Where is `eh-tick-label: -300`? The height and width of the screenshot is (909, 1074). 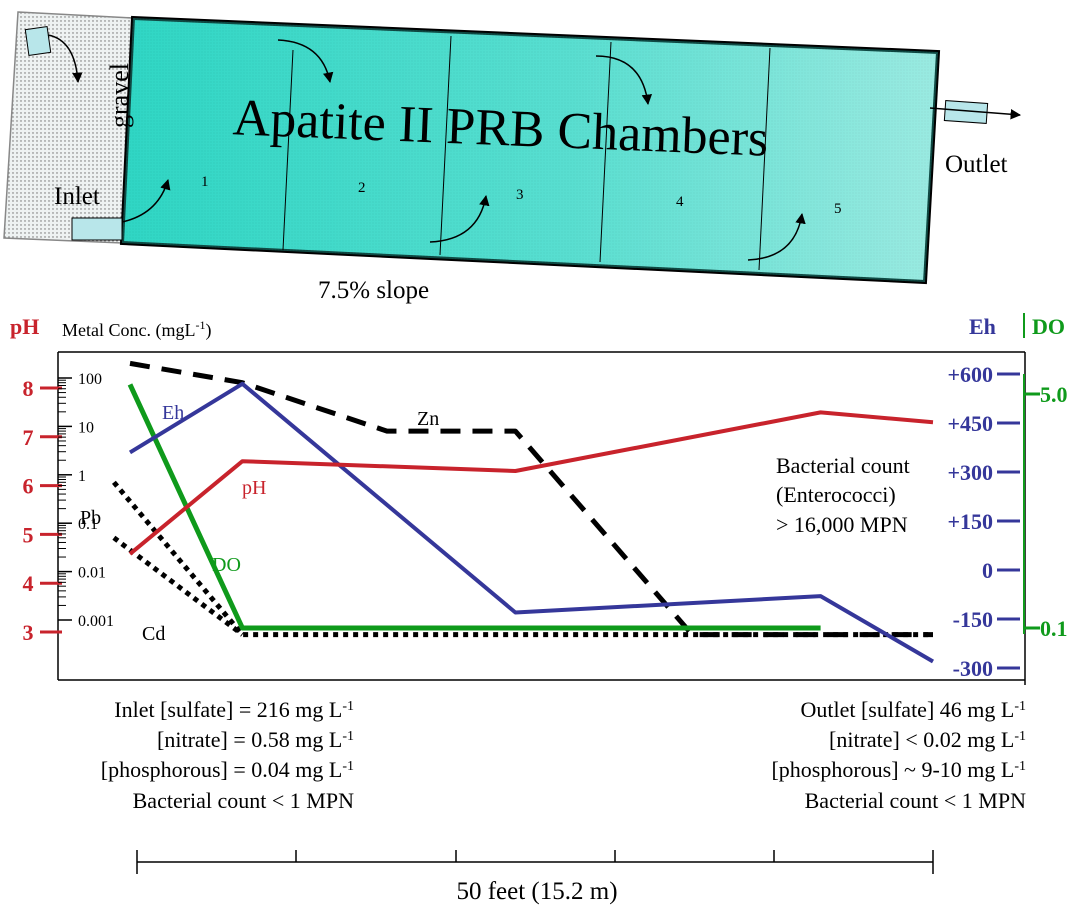 eh-tick-label: -300 is located at coordinates (973, 668).